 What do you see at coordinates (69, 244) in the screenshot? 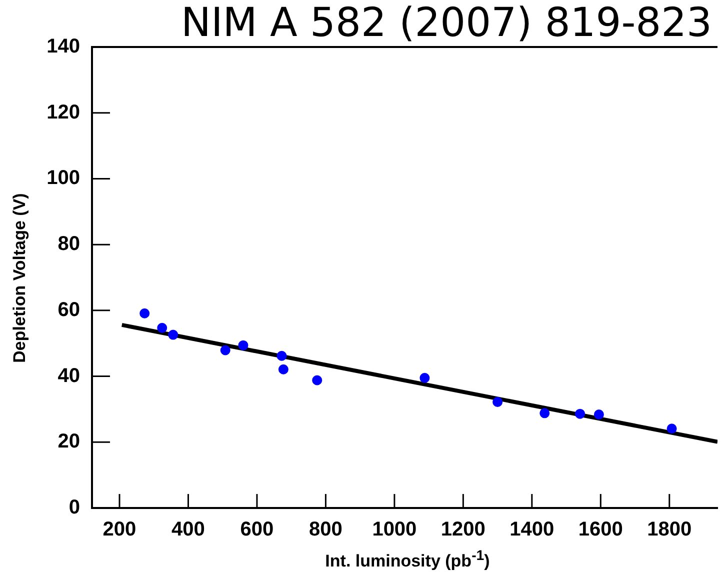
I see `y-tick-label: 80` at bounding box center [69, 244].